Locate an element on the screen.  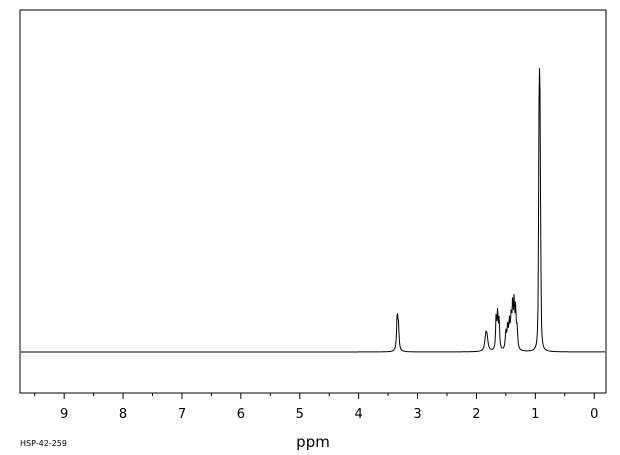
tick-label: 4 is located at coordinates (359, 414).